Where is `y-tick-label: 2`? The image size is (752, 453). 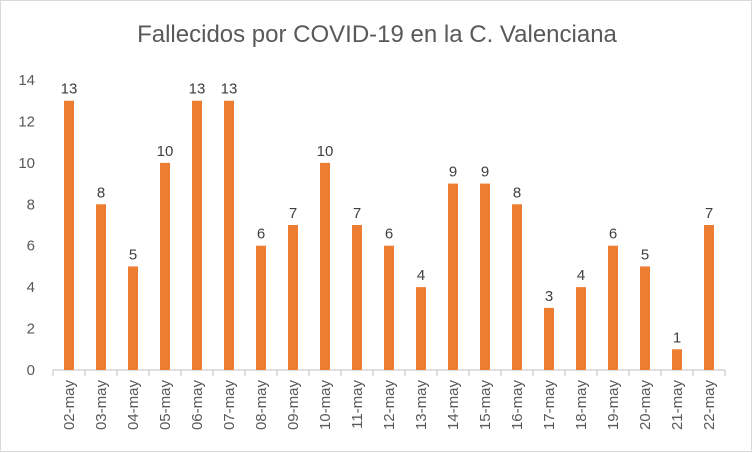 y-tick-label: 2 is located at coordinates (31, 329).